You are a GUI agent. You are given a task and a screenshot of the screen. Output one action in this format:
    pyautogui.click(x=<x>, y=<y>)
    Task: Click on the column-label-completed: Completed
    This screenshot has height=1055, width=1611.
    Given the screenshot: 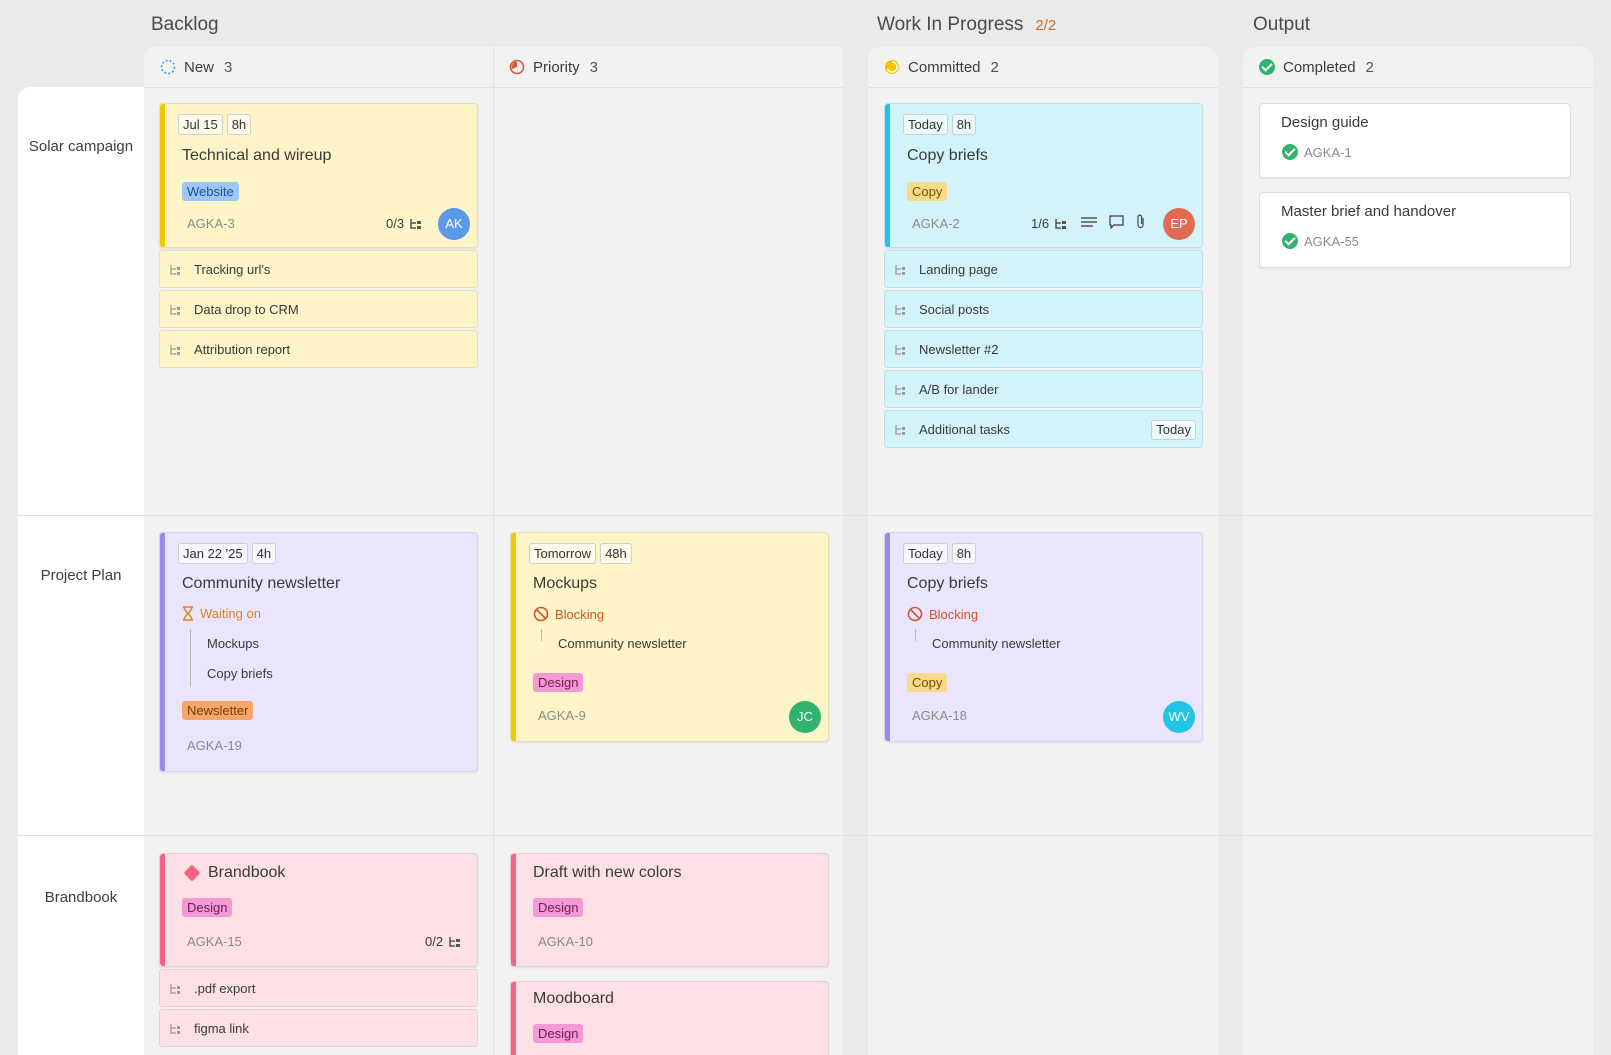 What is the action you would take?
    pyautogui.click(x=1319, y=67)
    